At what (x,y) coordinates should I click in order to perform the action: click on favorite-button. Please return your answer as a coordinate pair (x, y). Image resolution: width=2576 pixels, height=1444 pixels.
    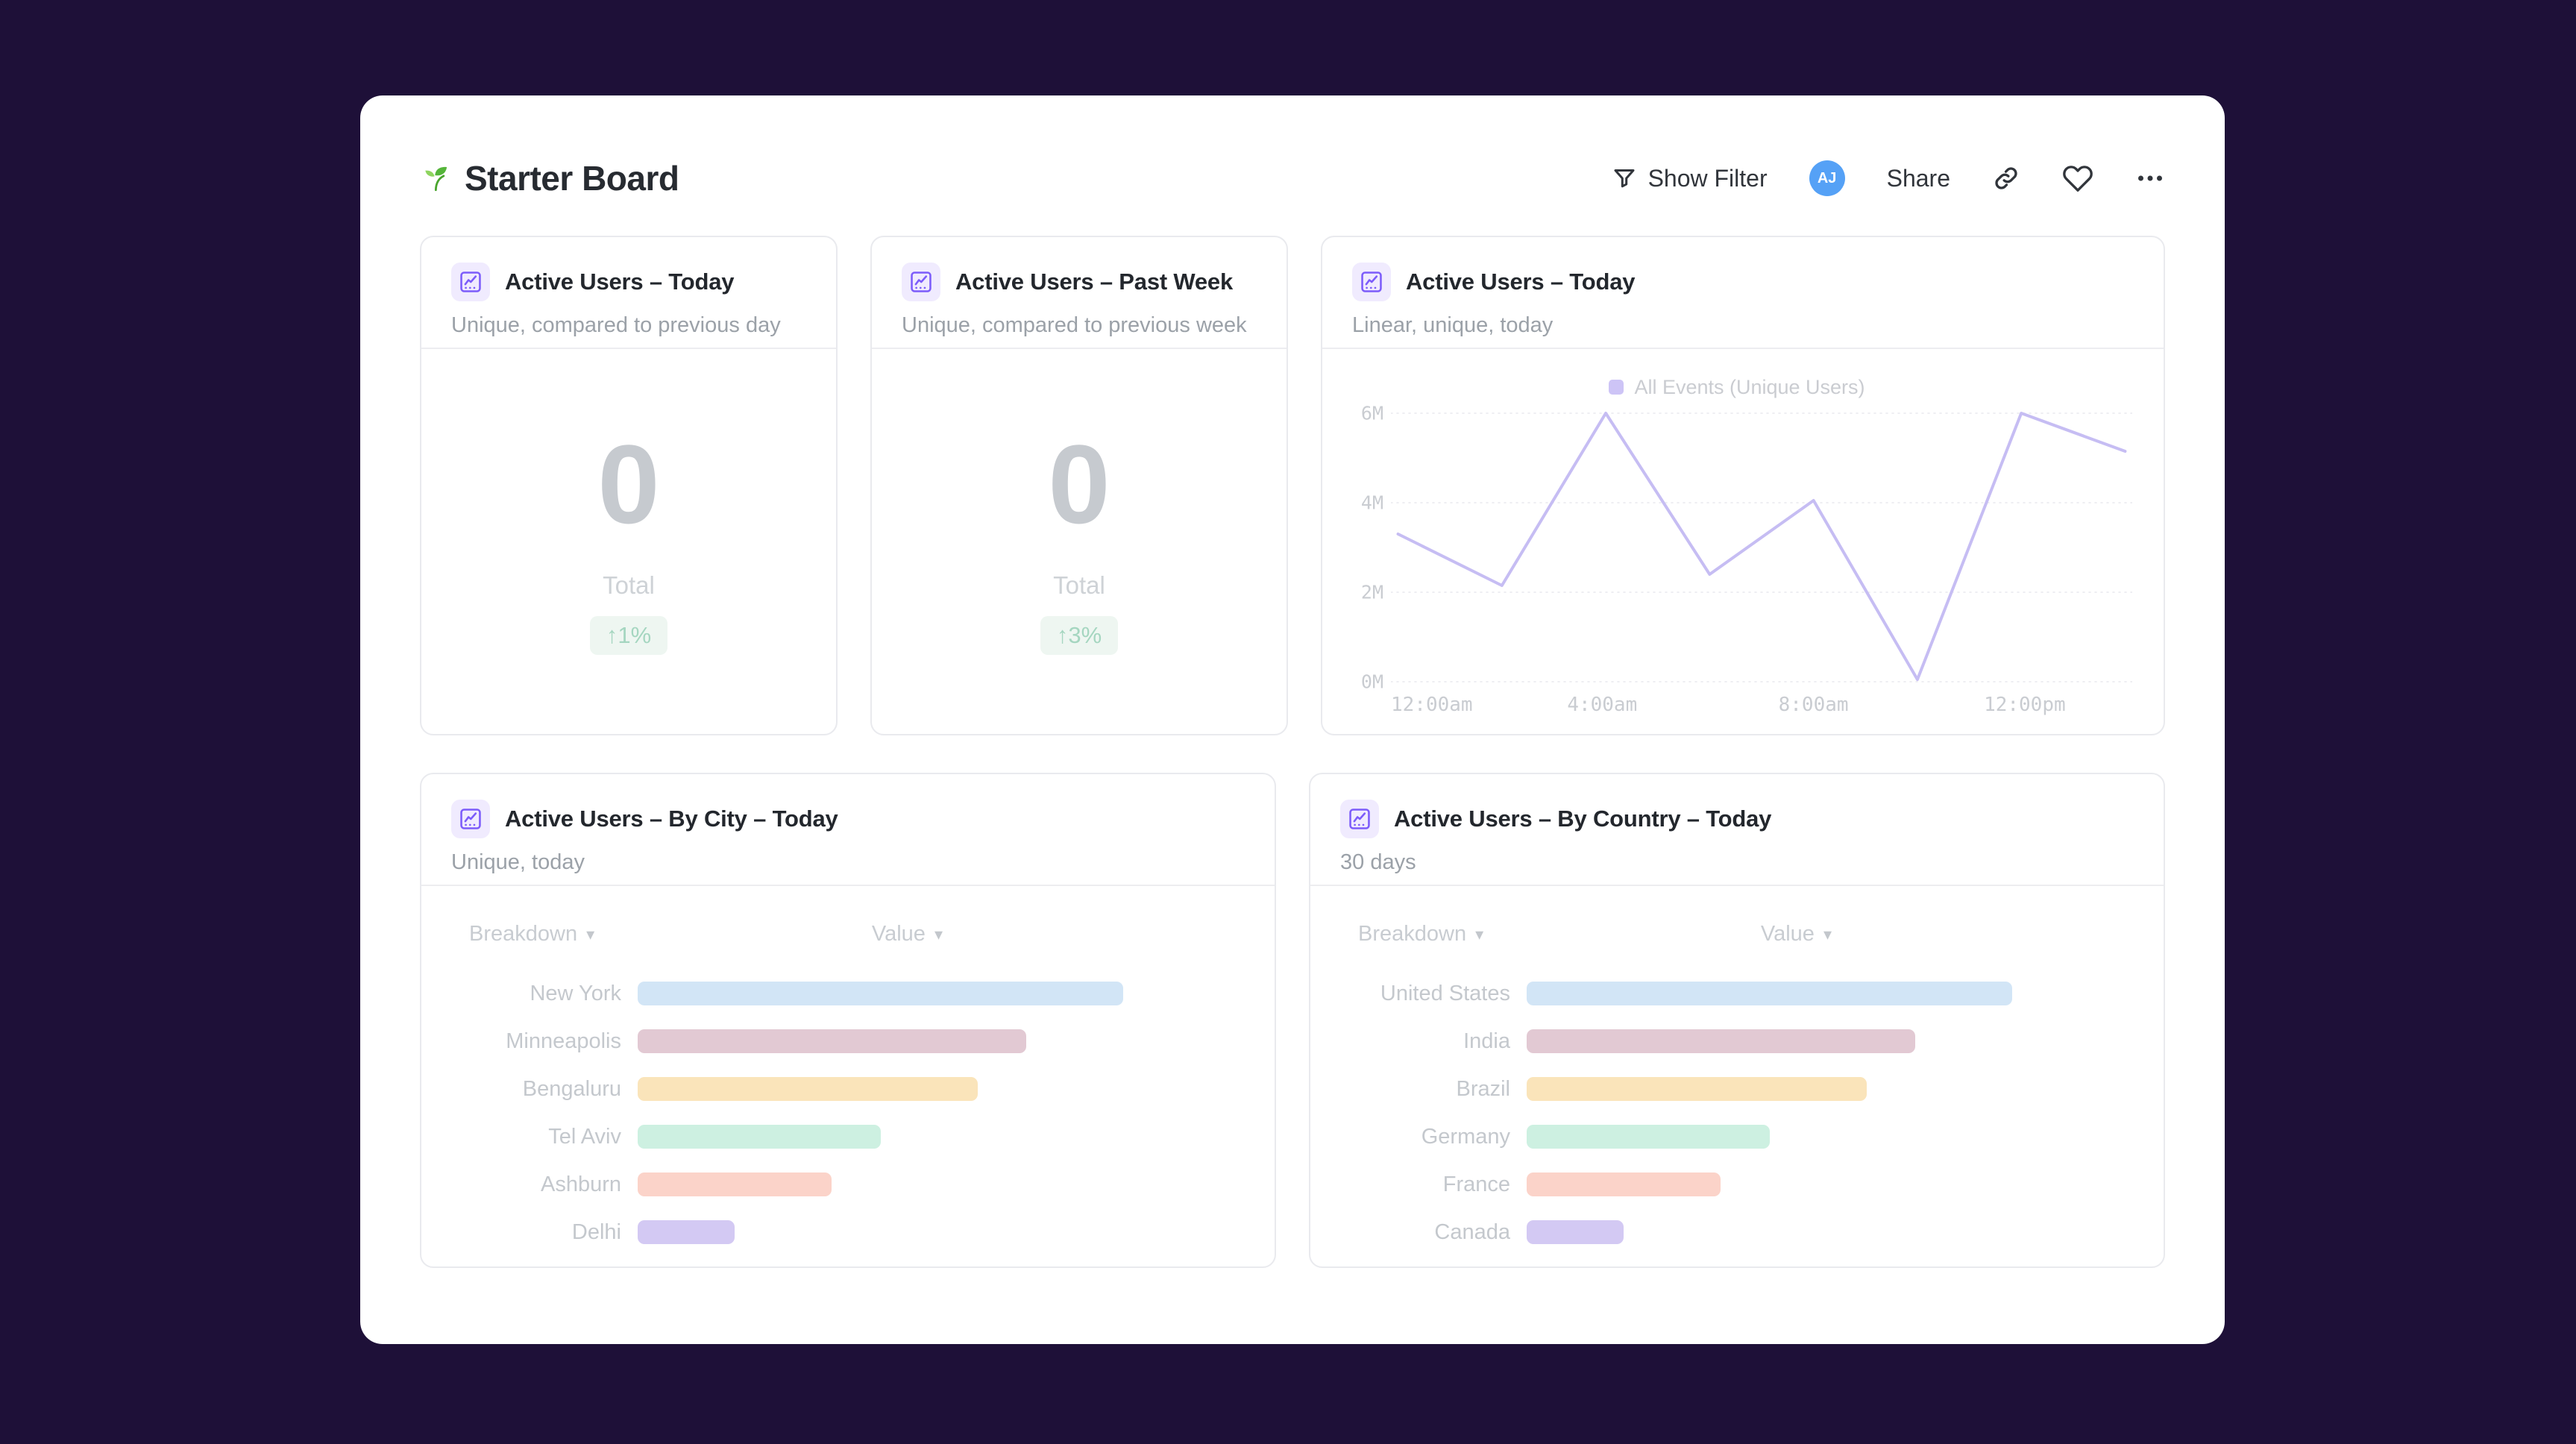
    Looking at the image, I should click on (2078, 178).